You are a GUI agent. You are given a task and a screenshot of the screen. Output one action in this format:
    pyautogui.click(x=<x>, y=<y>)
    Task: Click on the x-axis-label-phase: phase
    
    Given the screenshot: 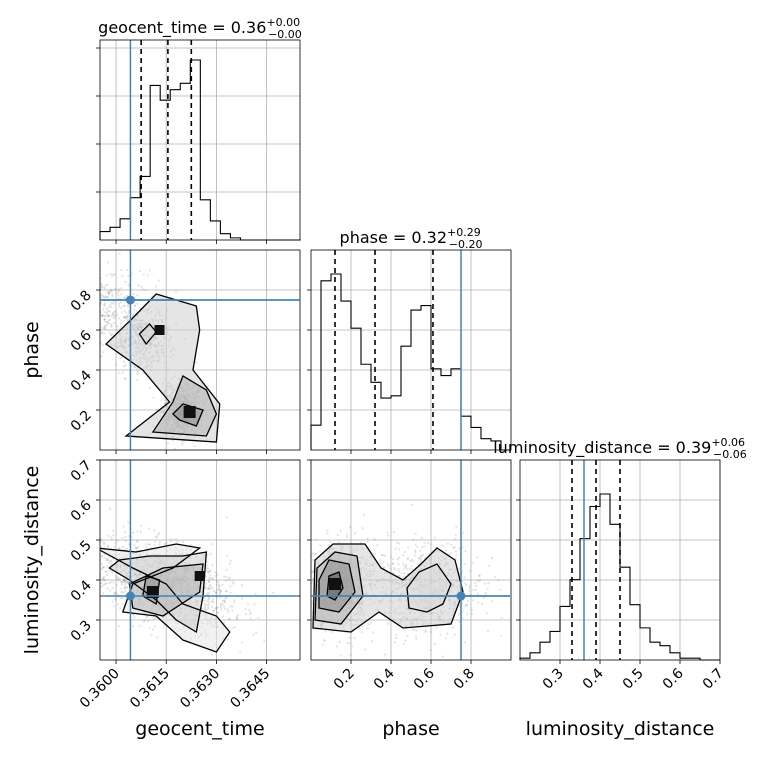 What is the action you would take?
    pyautogui.click(x=410, y=729)
    